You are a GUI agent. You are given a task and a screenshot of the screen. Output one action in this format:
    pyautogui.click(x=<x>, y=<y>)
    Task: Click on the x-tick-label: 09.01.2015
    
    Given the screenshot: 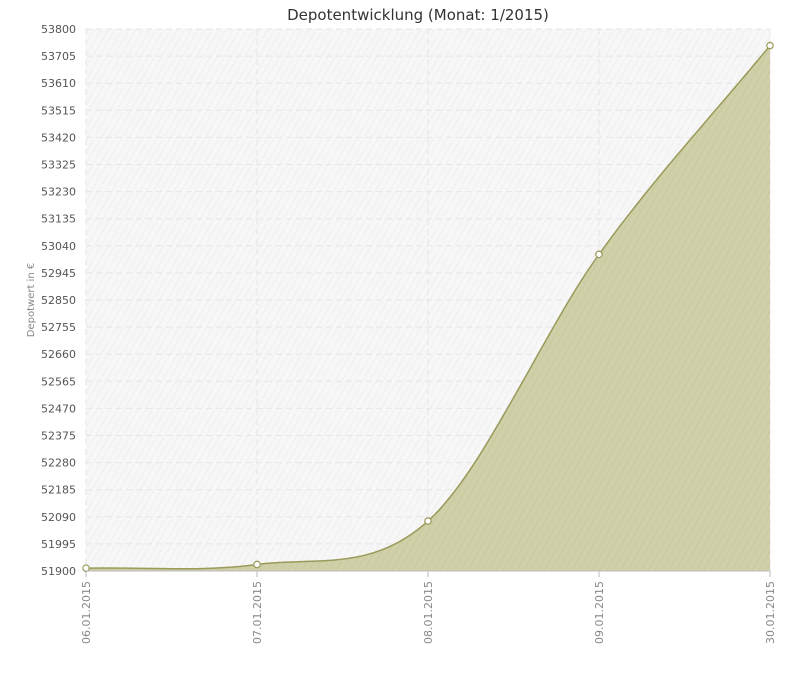 What is the action you would take?
    pyautogui.click(x=599, y=612)
    